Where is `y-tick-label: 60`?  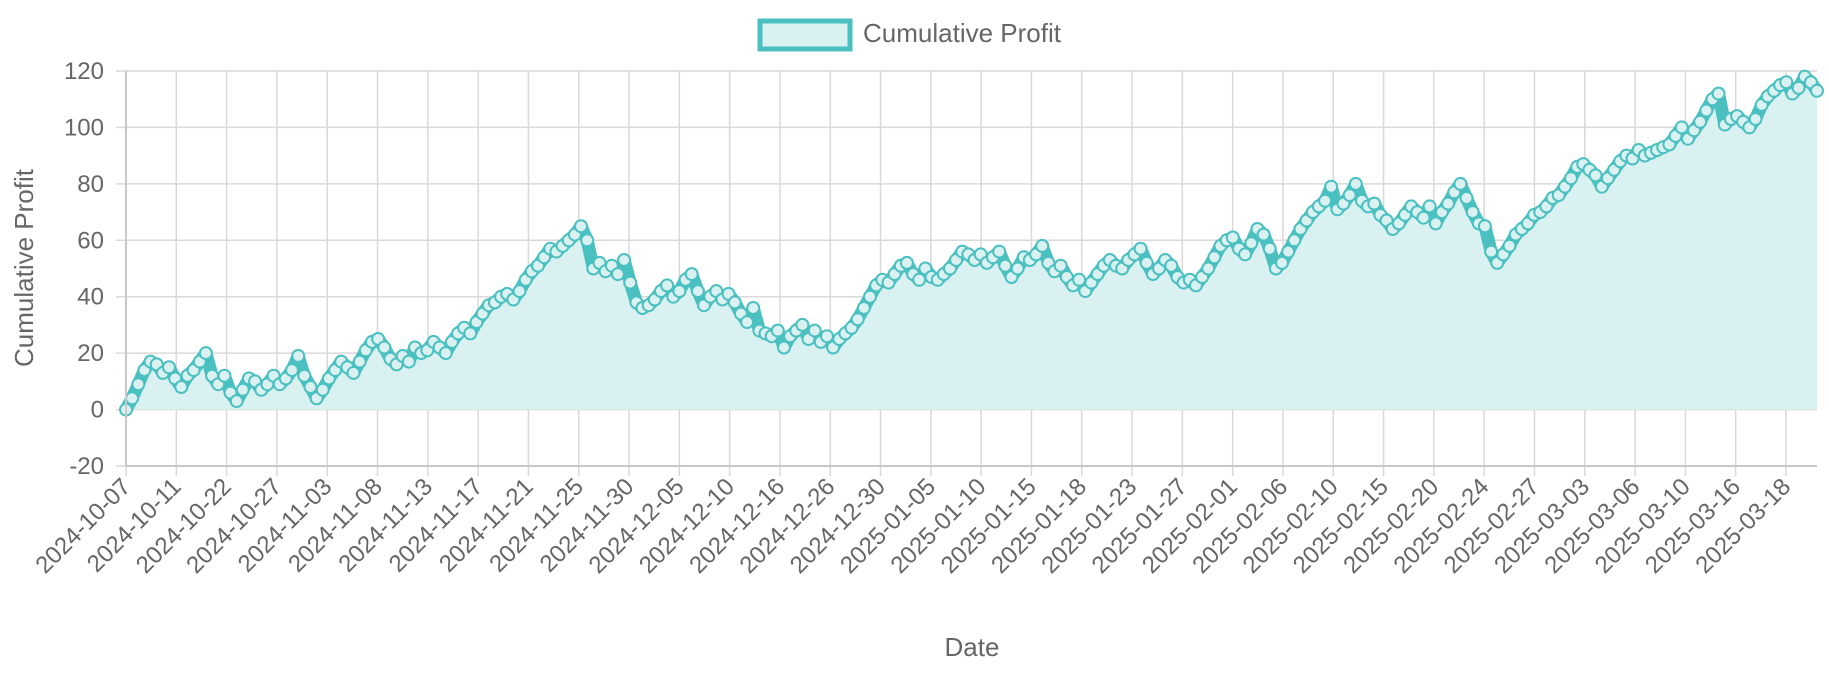 y-tick-label: 60 is located at coordinates (90, 240).